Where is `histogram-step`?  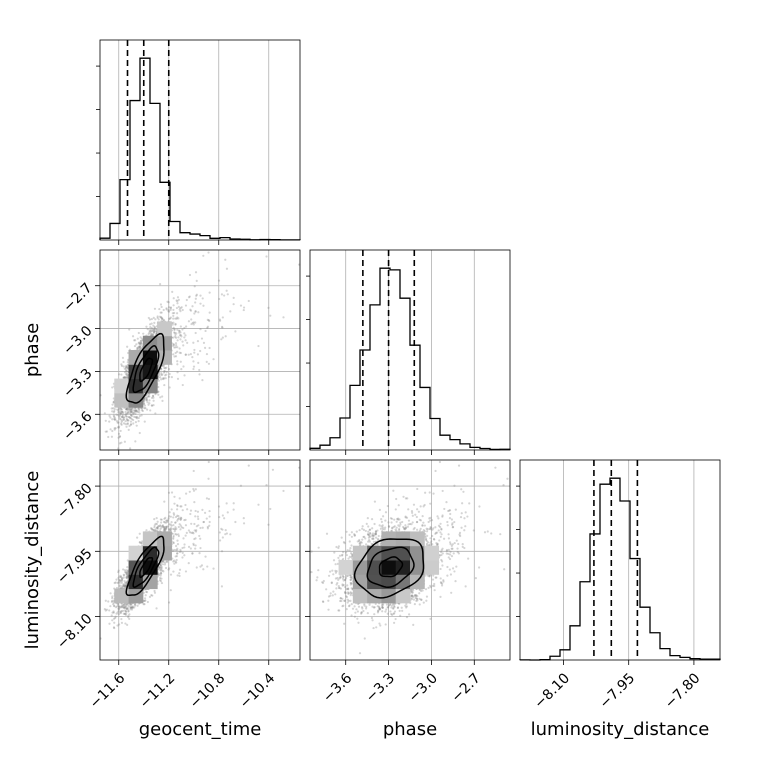
histogram-step is located at coordinates (410, 359).